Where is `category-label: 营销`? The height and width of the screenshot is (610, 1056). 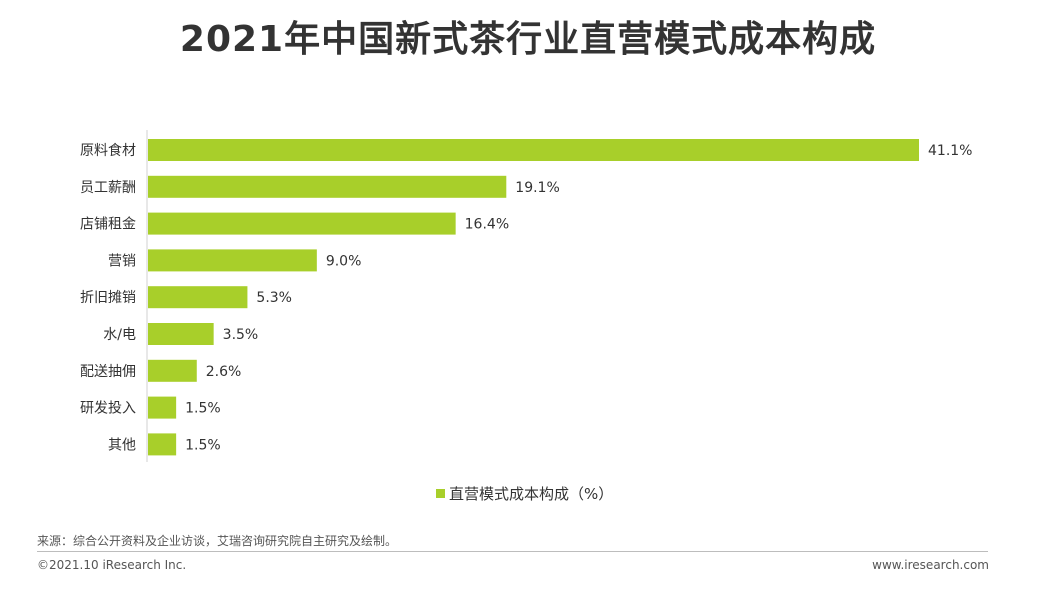 category-label: 营销 is located at coordinates (122, 261).